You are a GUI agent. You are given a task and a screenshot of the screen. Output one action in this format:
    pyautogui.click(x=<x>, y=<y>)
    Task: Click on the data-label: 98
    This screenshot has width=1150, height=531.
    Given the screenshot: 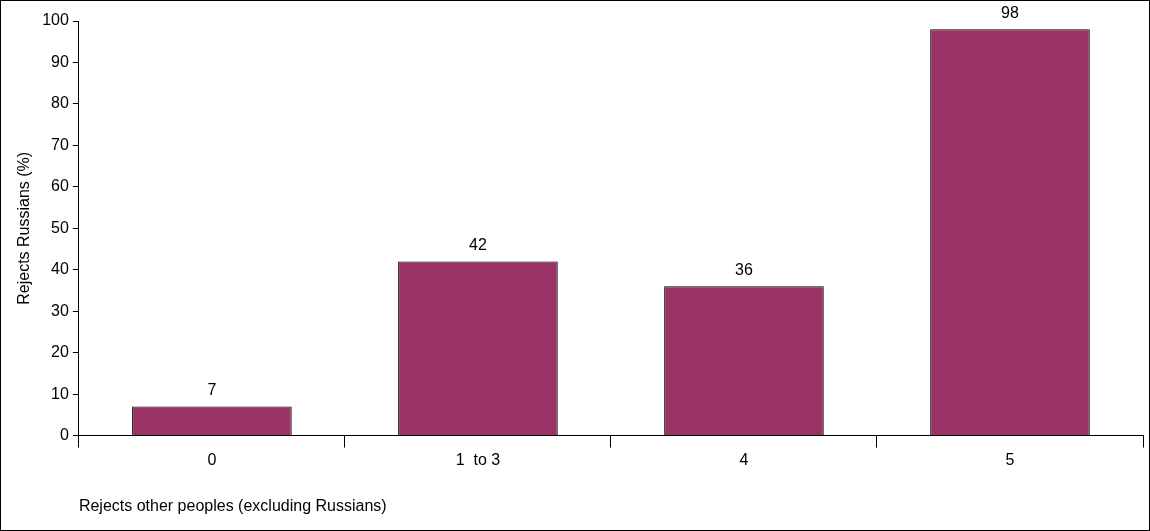 What is the action you would take?
    pyautogui.click(x=1010, y=12)
    